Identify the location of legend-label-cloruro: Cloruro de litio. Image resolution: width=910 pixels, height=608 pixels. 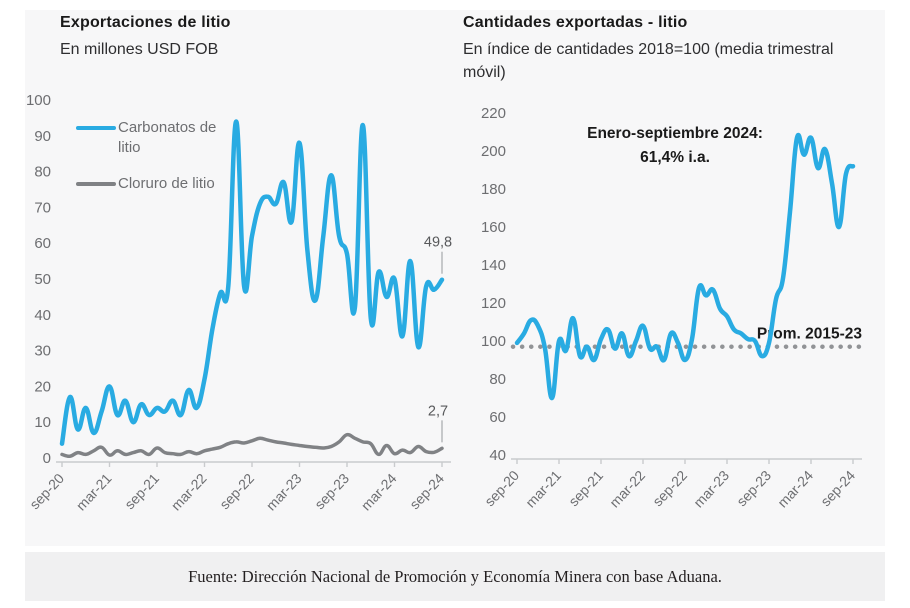
(166, 183).